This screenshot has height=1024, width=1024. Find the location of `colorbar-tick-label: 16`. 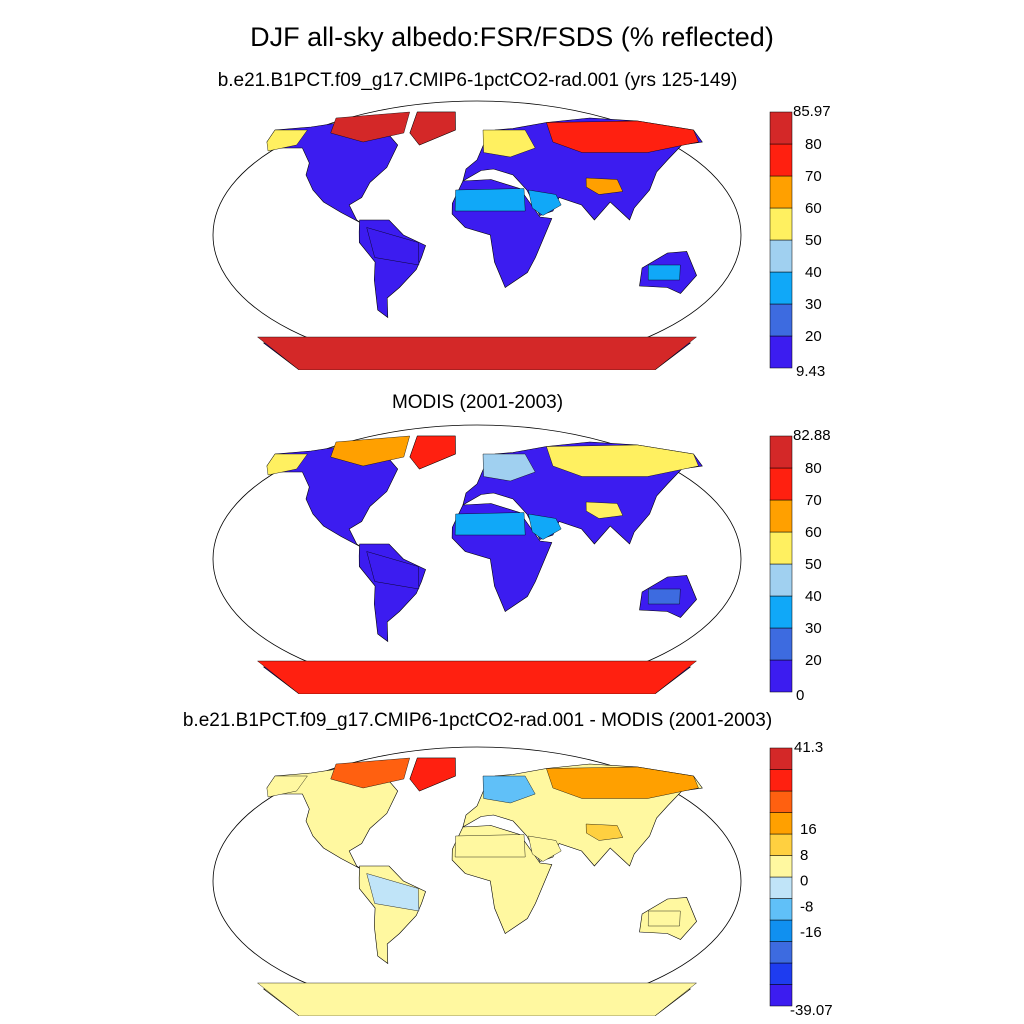

colorbar-tick-label: 16 is located at coordinates (808, 829).